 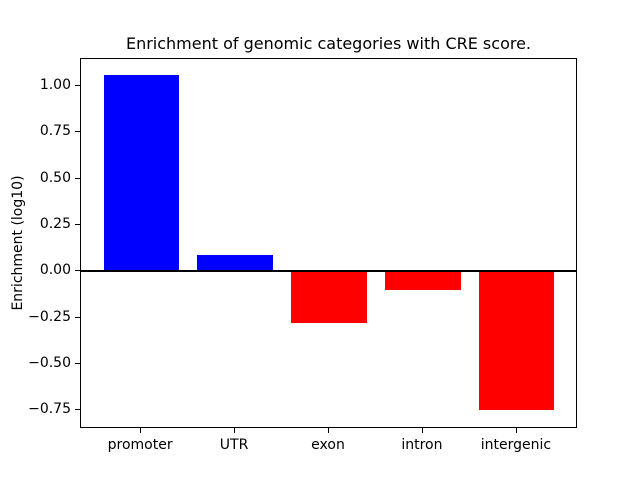 I want to click on y-tick-label: −0.50, so click(x=49, y=363).